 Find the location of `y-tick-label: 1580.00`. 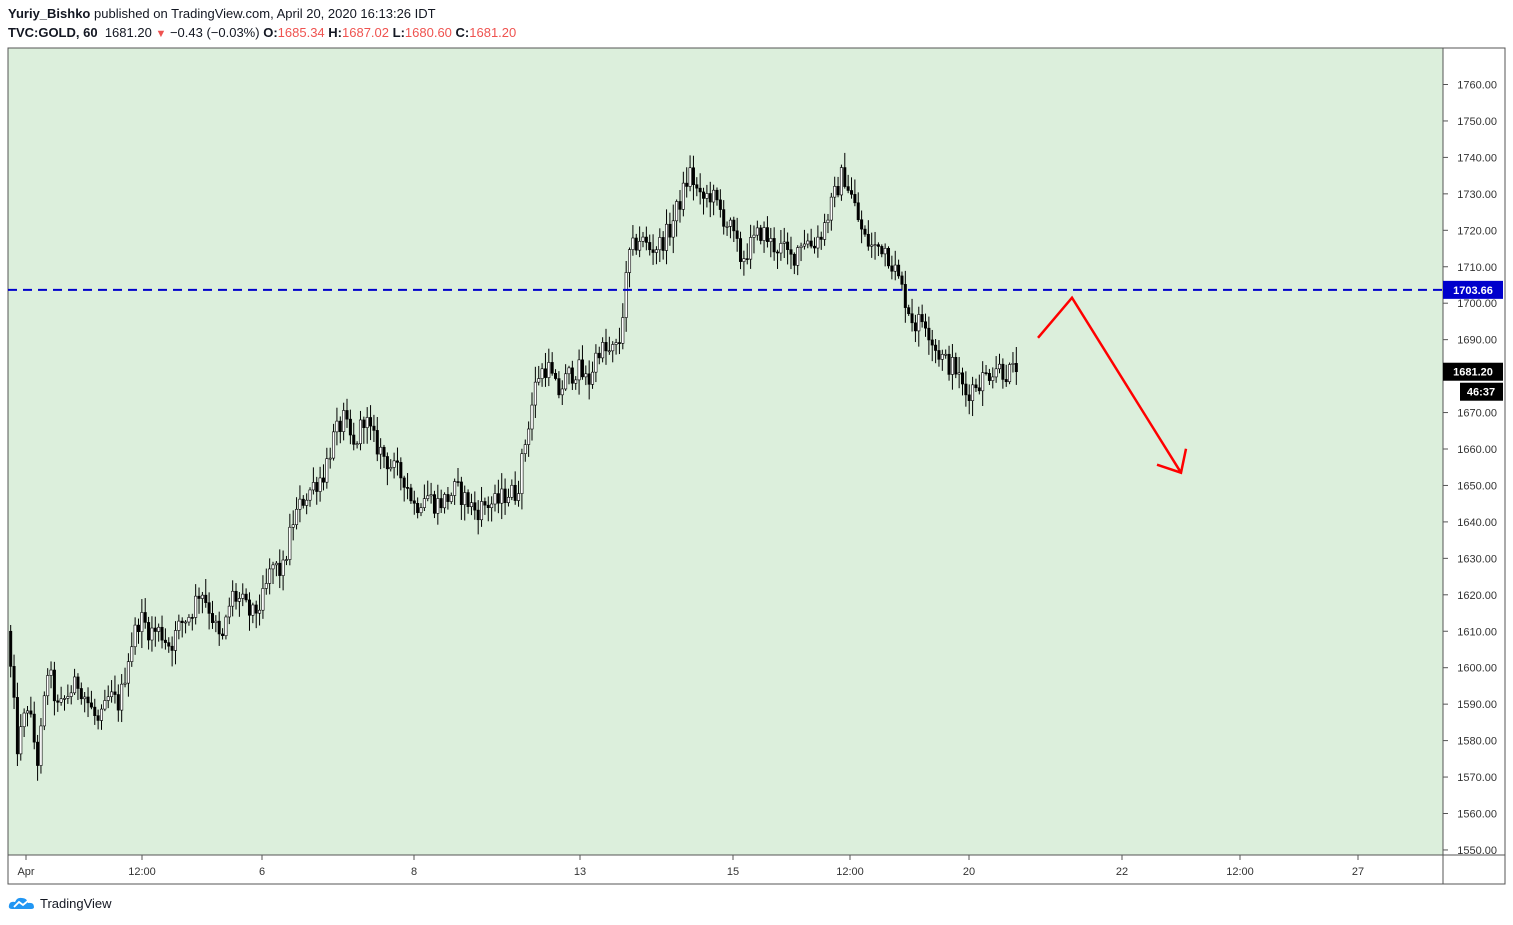

y-tick-label: 1580.00 is located at coordinates (1477, 742).